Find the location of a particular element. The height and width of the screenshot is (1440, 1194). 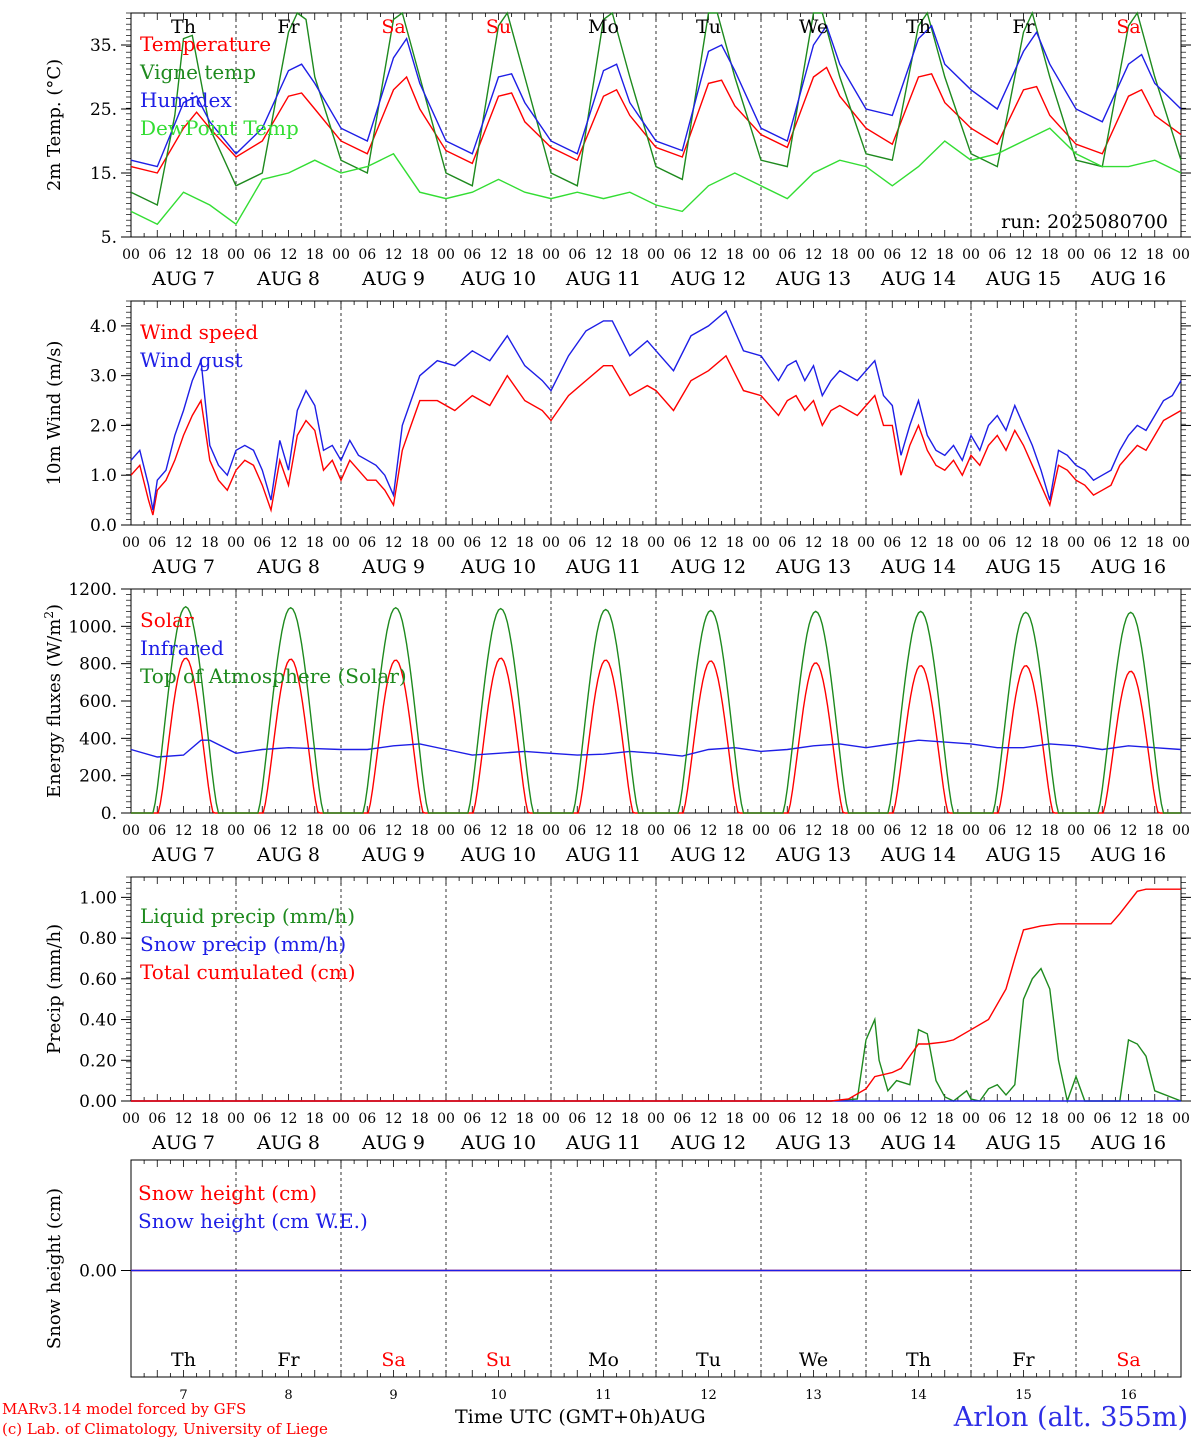

day-name-bottom: We is located at coordinates (813, 1360).